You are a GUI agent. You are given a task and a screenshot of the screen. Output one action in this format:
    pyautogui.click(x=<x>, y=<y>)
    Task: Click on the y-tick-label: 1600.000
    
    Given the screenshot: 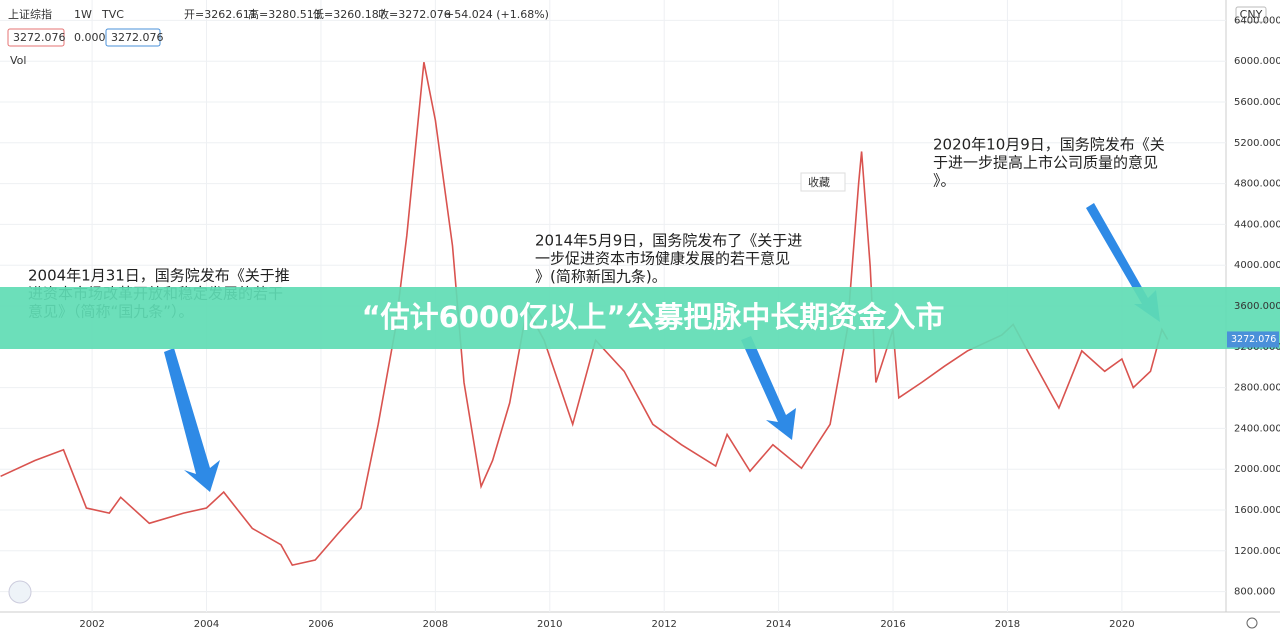 What is the action you would take?
    pyautogui.click(x=1257, y=510)
    